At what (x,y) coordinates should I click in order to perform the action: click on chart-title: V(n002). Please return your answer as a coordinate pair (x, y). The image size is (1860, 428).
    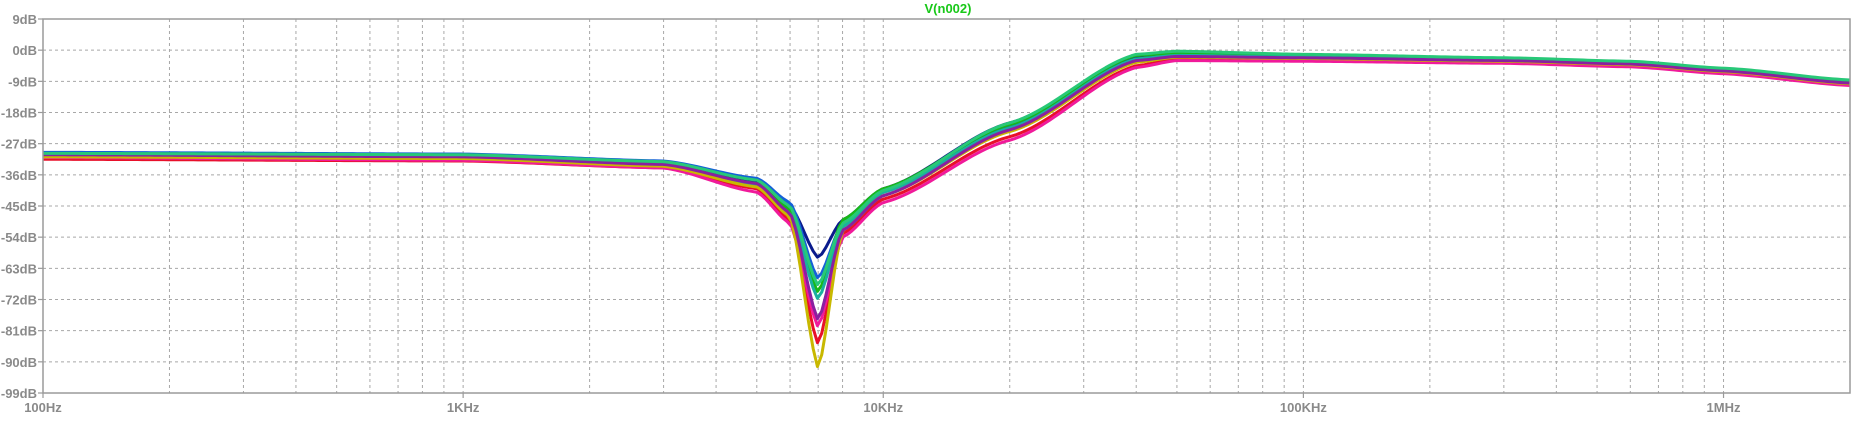
    Looking at the image, I should click on (948, 8).